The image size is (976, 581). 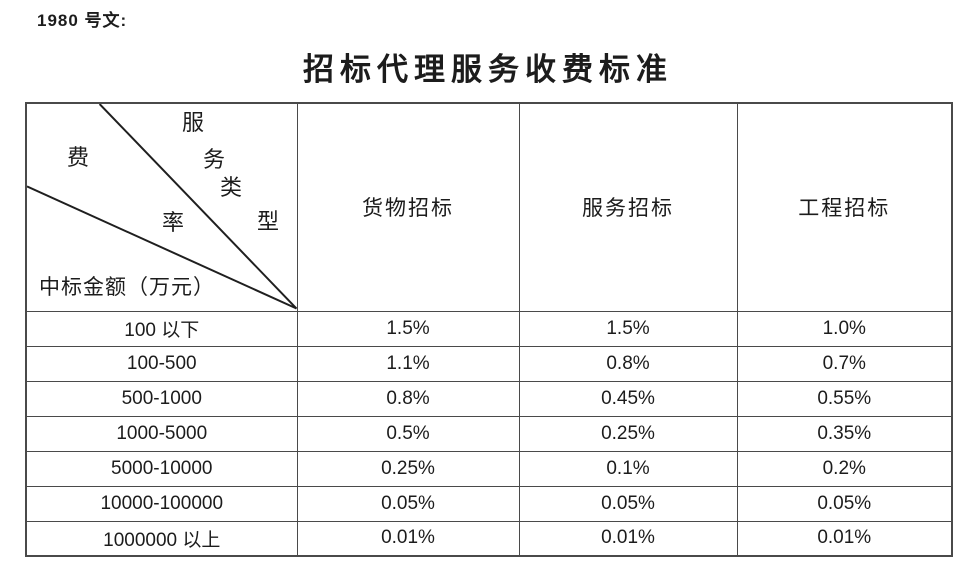 I want to click on rate-cell: 0.2%, so click(x=844, y=468).